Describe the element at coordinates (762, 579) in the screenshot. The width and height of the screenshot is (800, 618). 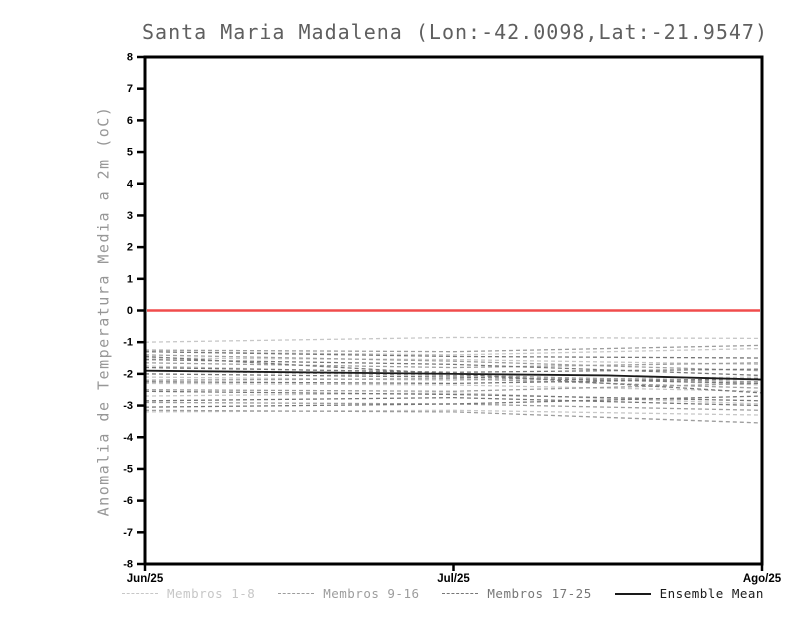
I see `x-axis-tick-label: Ago/25` at that location.